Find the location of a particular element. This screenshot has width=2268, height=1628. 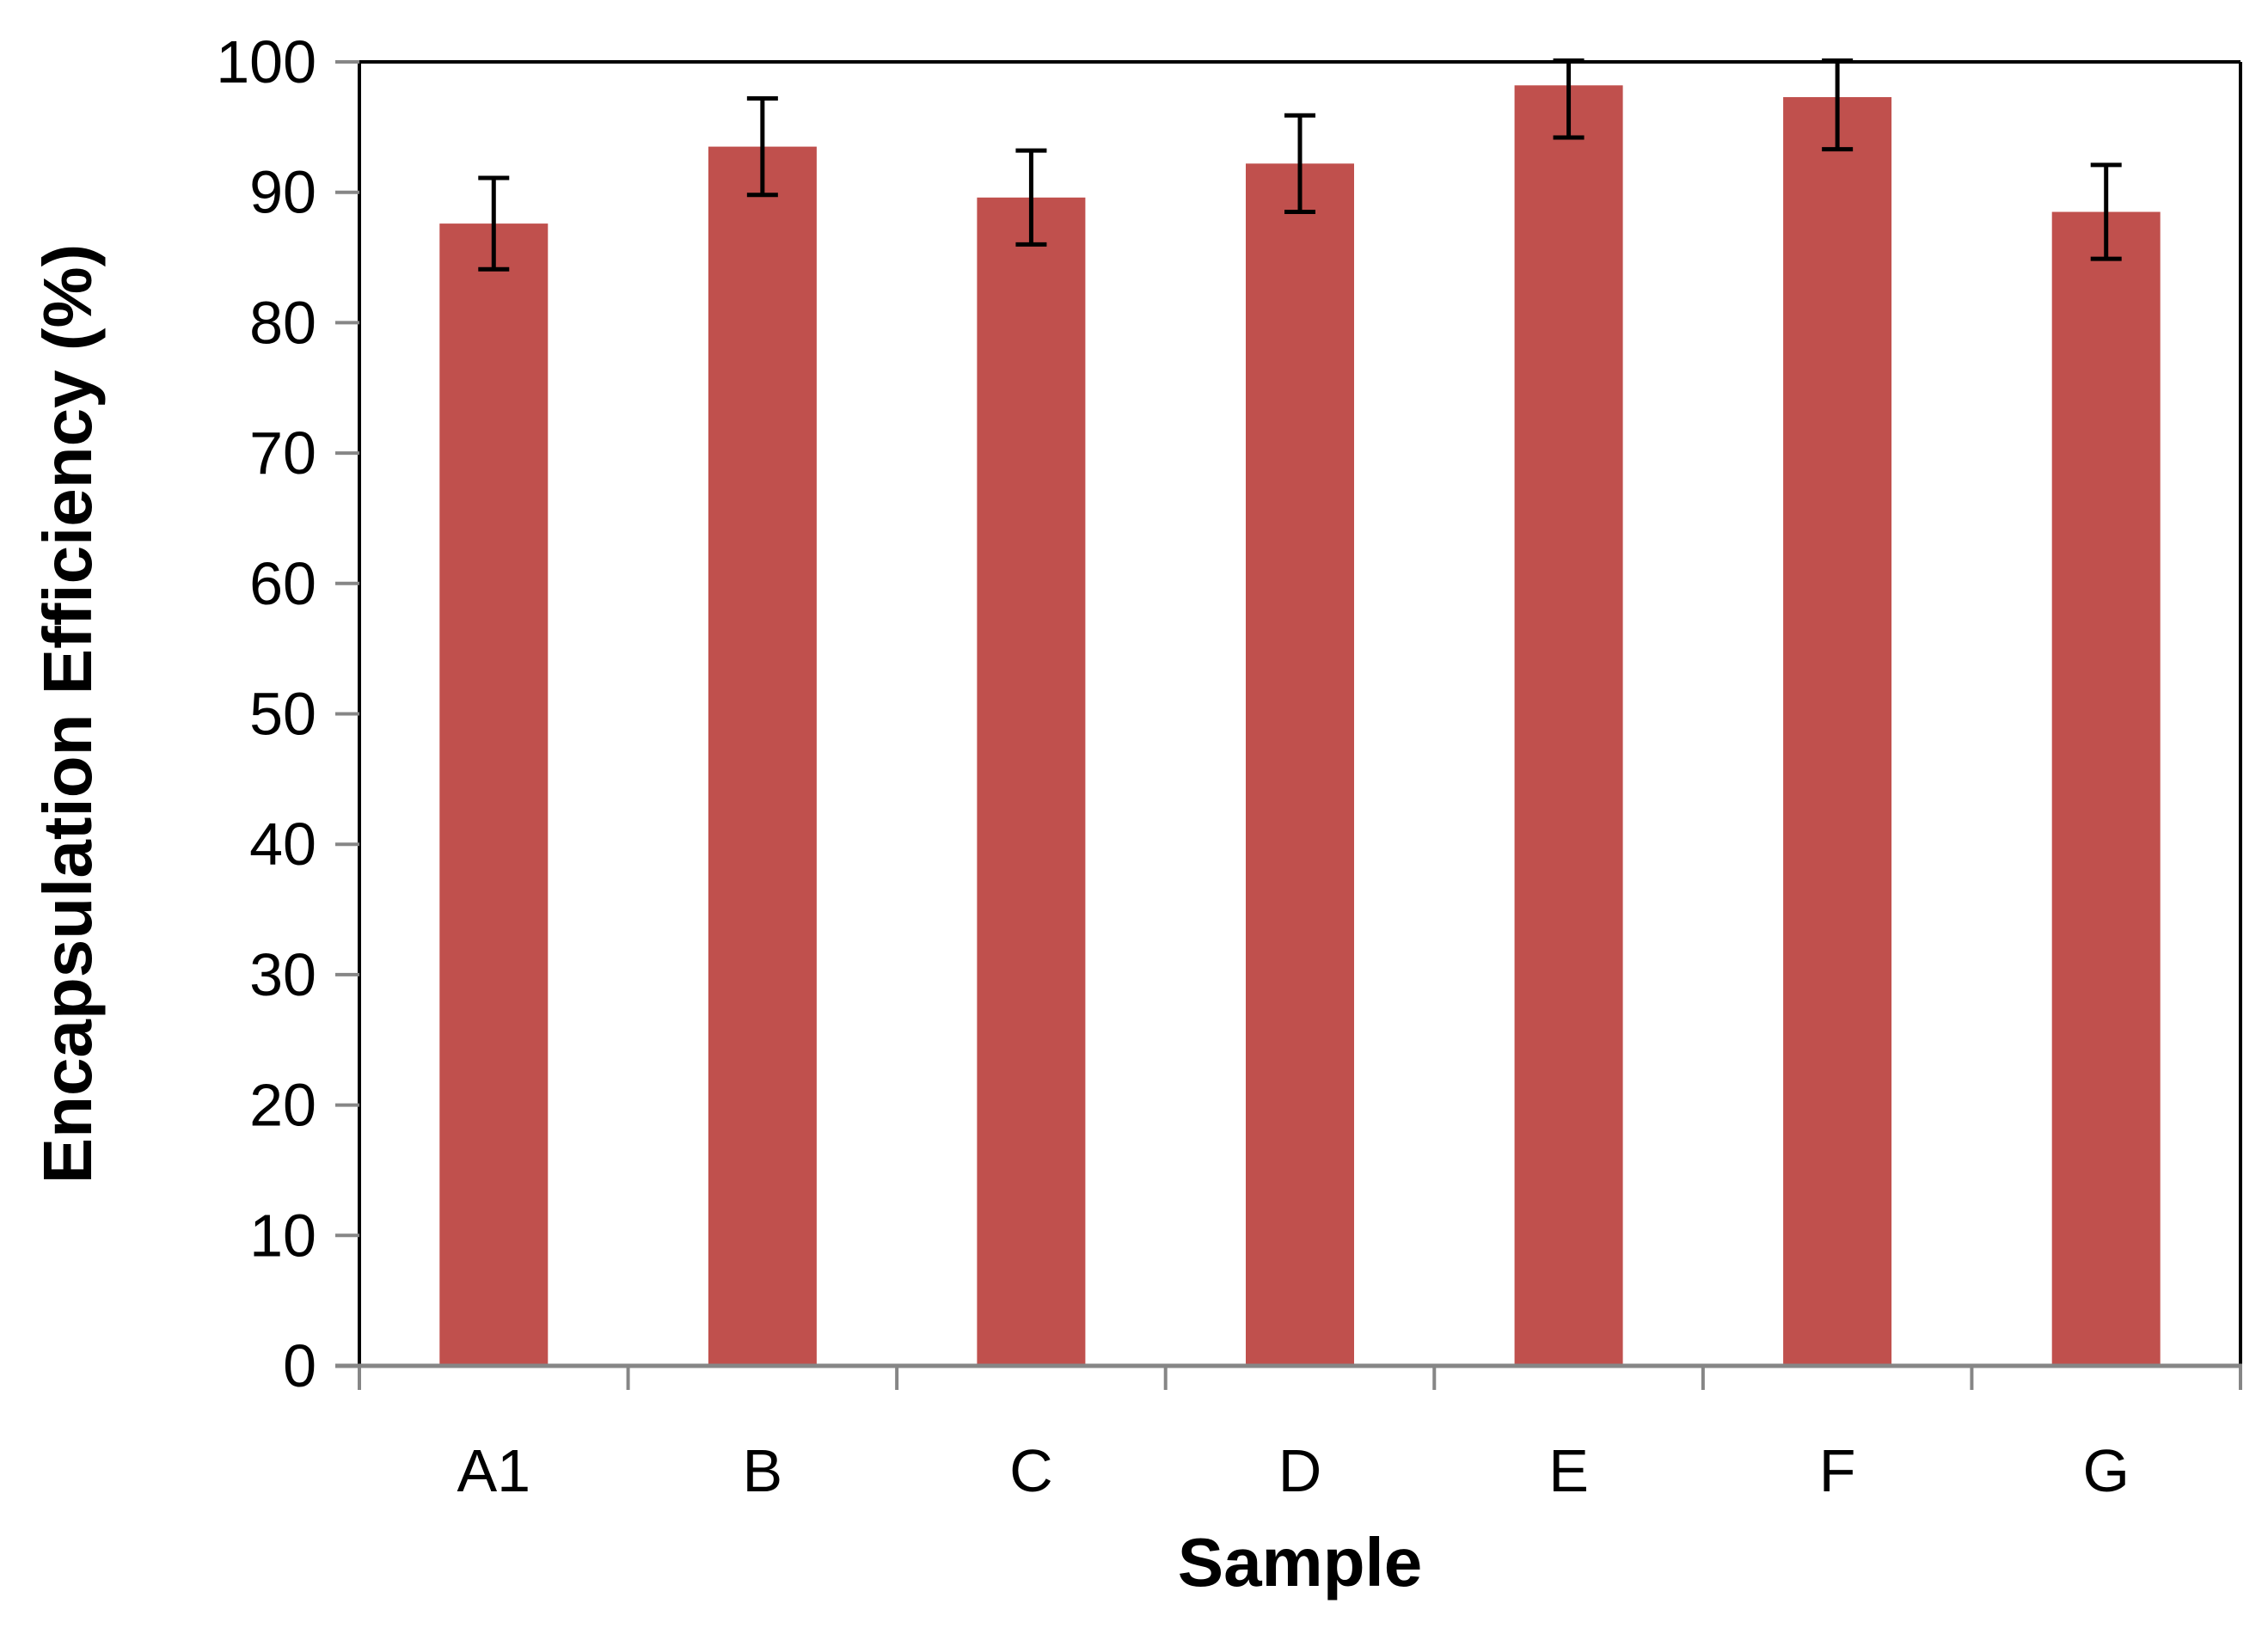

bar-C is located at coordinates (1031, 781).